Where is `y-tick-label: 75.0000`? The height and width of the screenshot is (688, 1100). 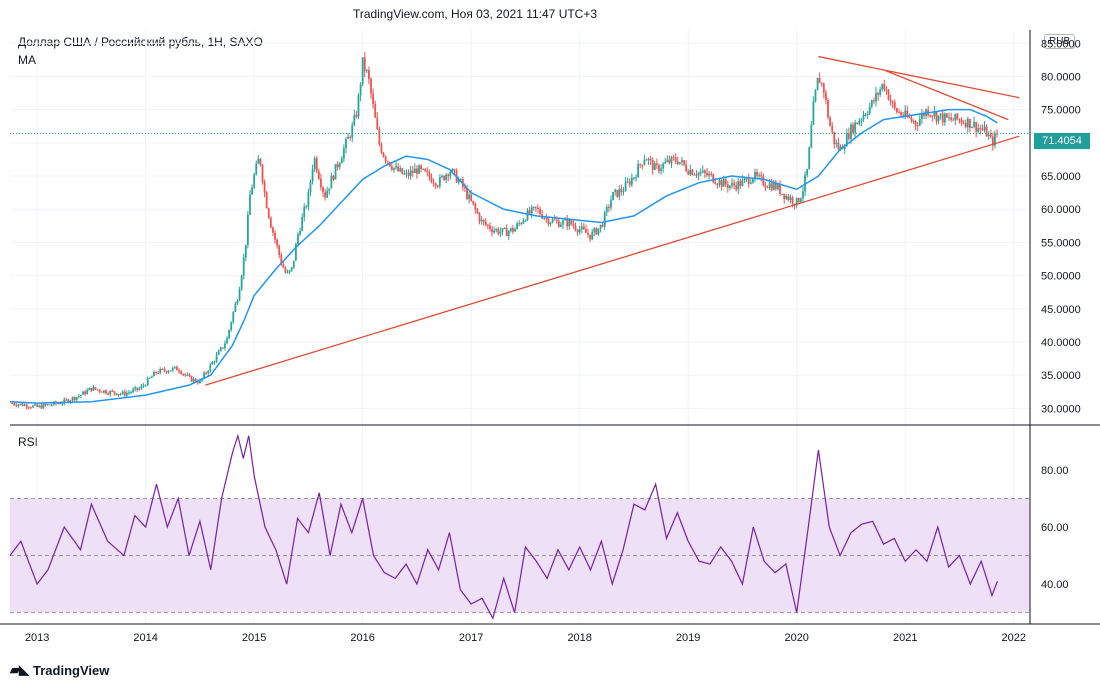 y-tick-label: 75.0000 is located at coordinates (1061, 111).